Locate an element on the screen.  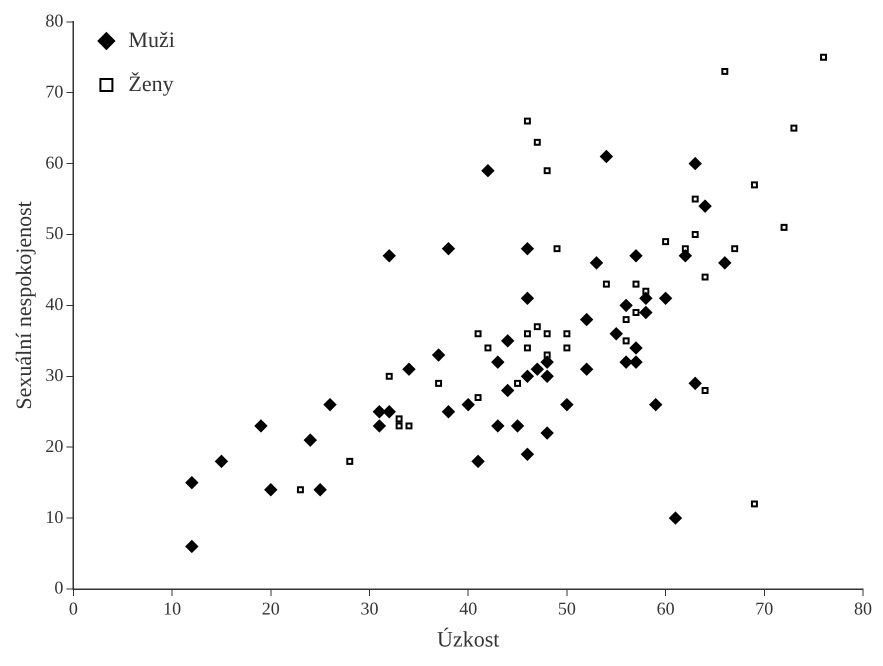
x-tick-label: 70 is located at coordinates (764, 608).